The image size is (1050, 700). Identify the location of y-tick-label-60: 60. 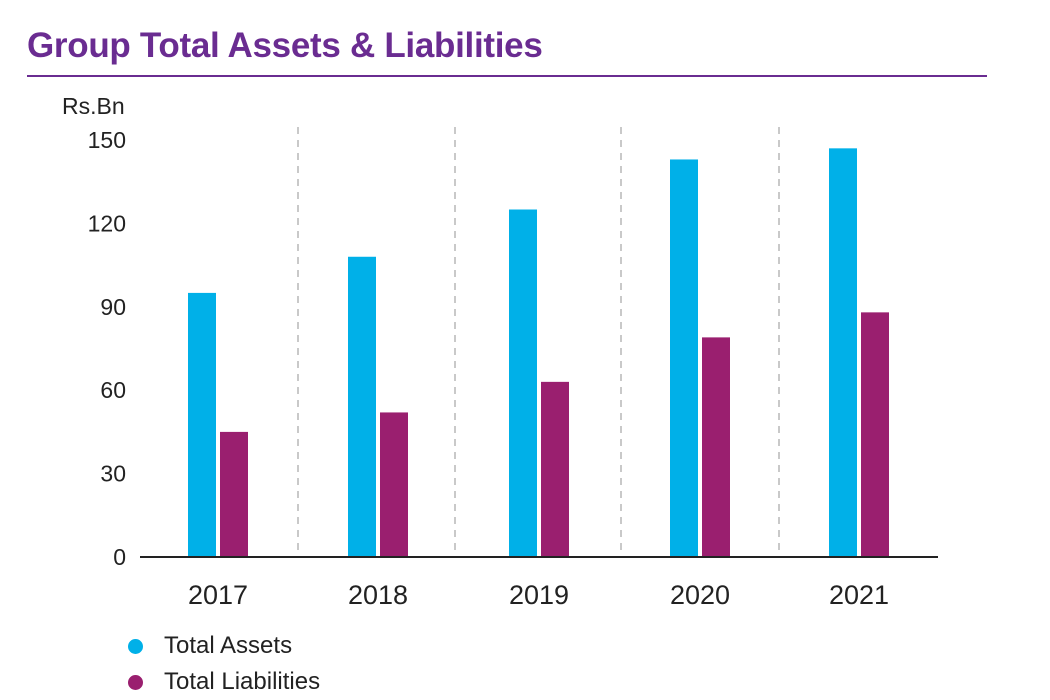
(113, 390).